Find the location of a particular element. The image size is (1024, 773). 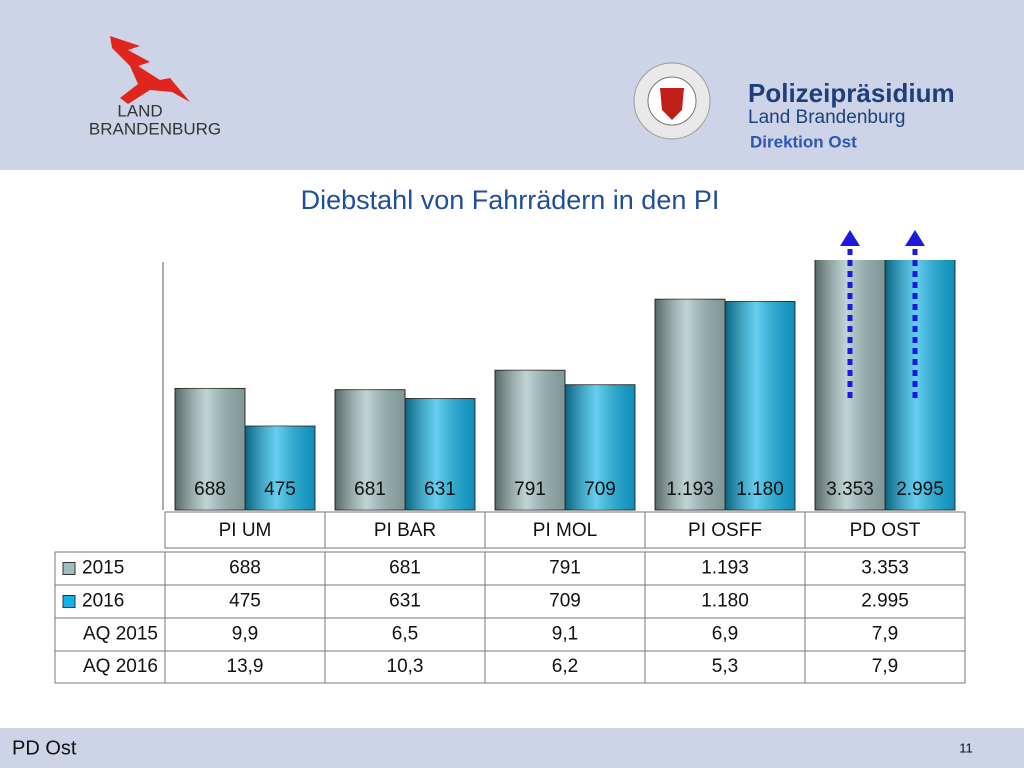

table-cell: 10,3 is located at coordinates (405, 666).